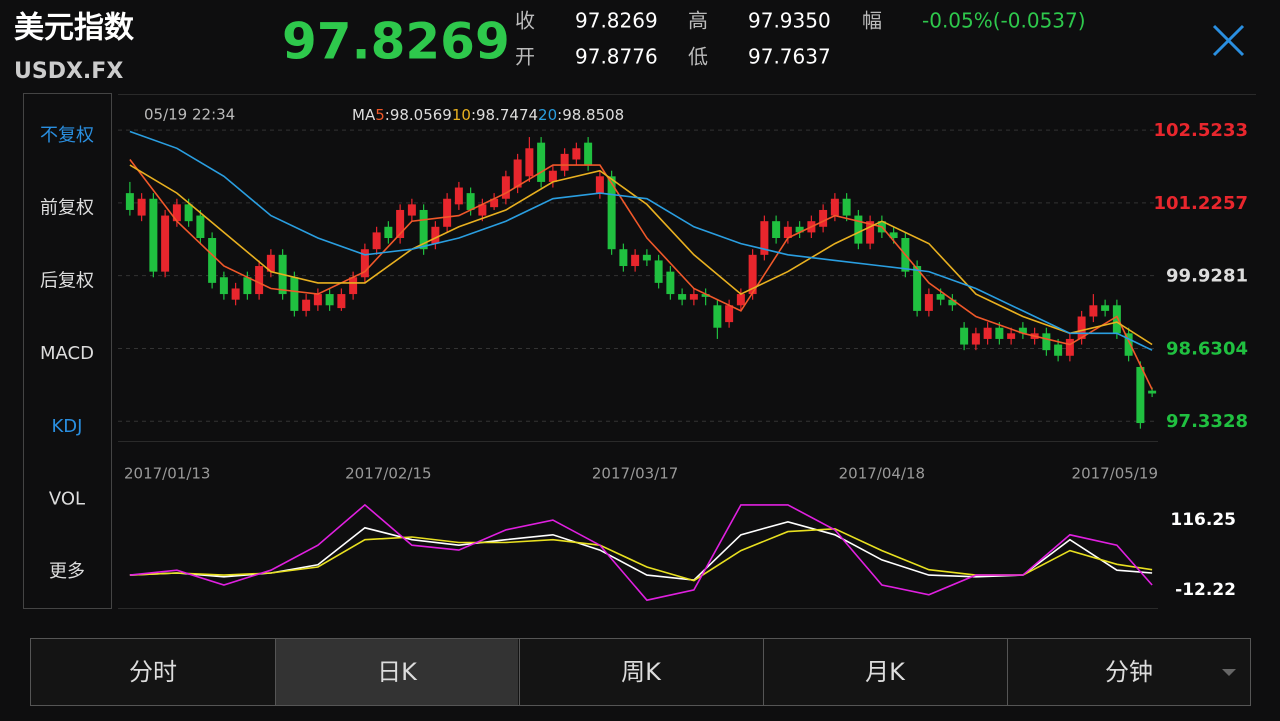 The image size is (1280, 721). What do you see at coordinates (421, 115) in the screenshot?
I see `legend-text: 98.0569` at bounding box center [421, 115].